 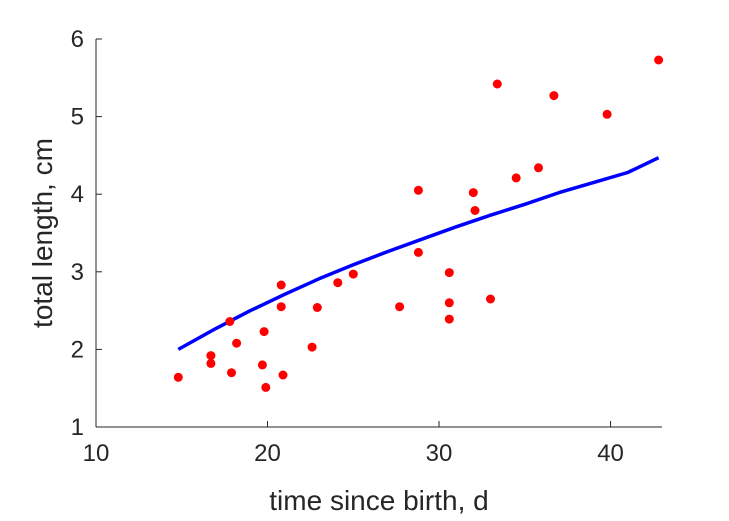 What do you see at coordinates (77, 194) in the screenshot?
I see `y-tick-label: 4` at bounding box center [77, 194].